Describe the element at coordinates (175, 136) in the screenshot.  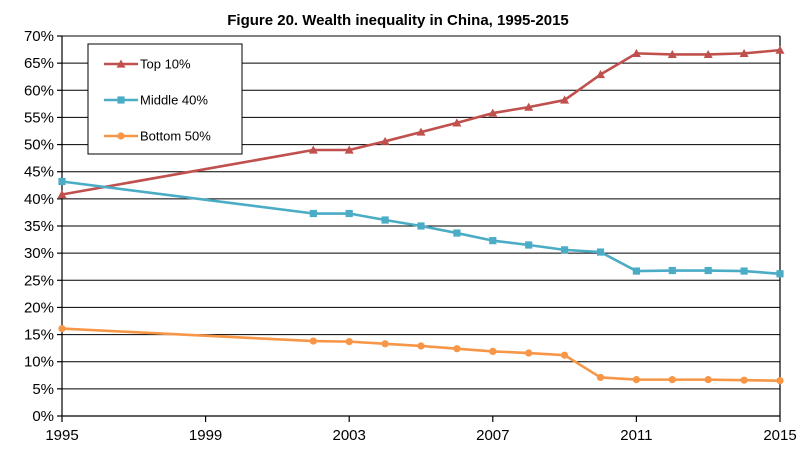
I see `legend-label: Bottom 50%` at that location.